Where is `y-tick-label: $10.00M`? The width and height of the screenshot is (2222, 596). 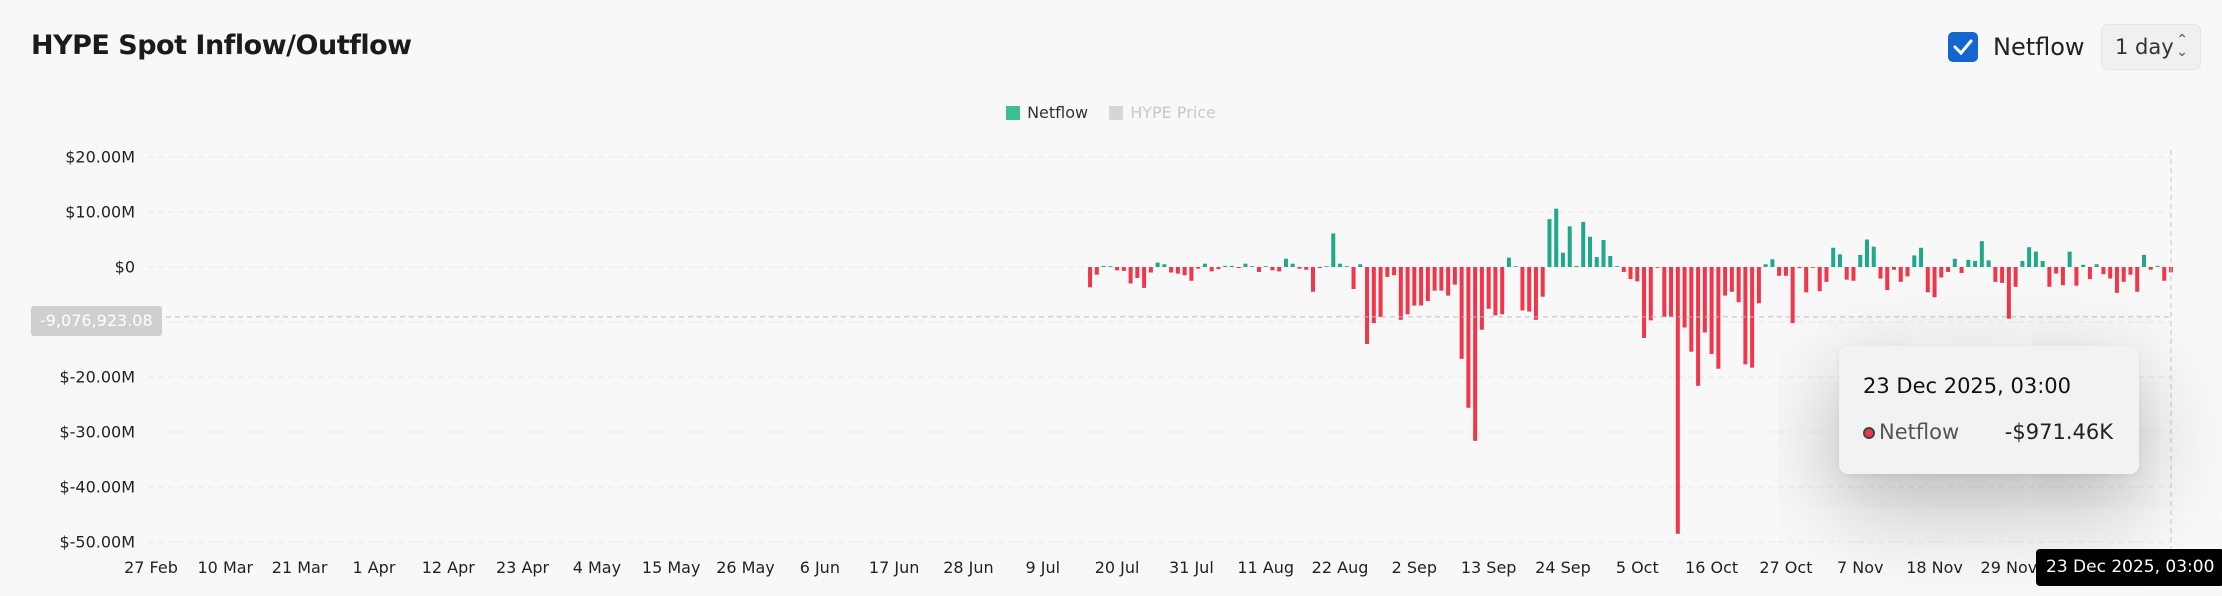 y-tick-label: $10.00M is located at coordinates (100, 212).